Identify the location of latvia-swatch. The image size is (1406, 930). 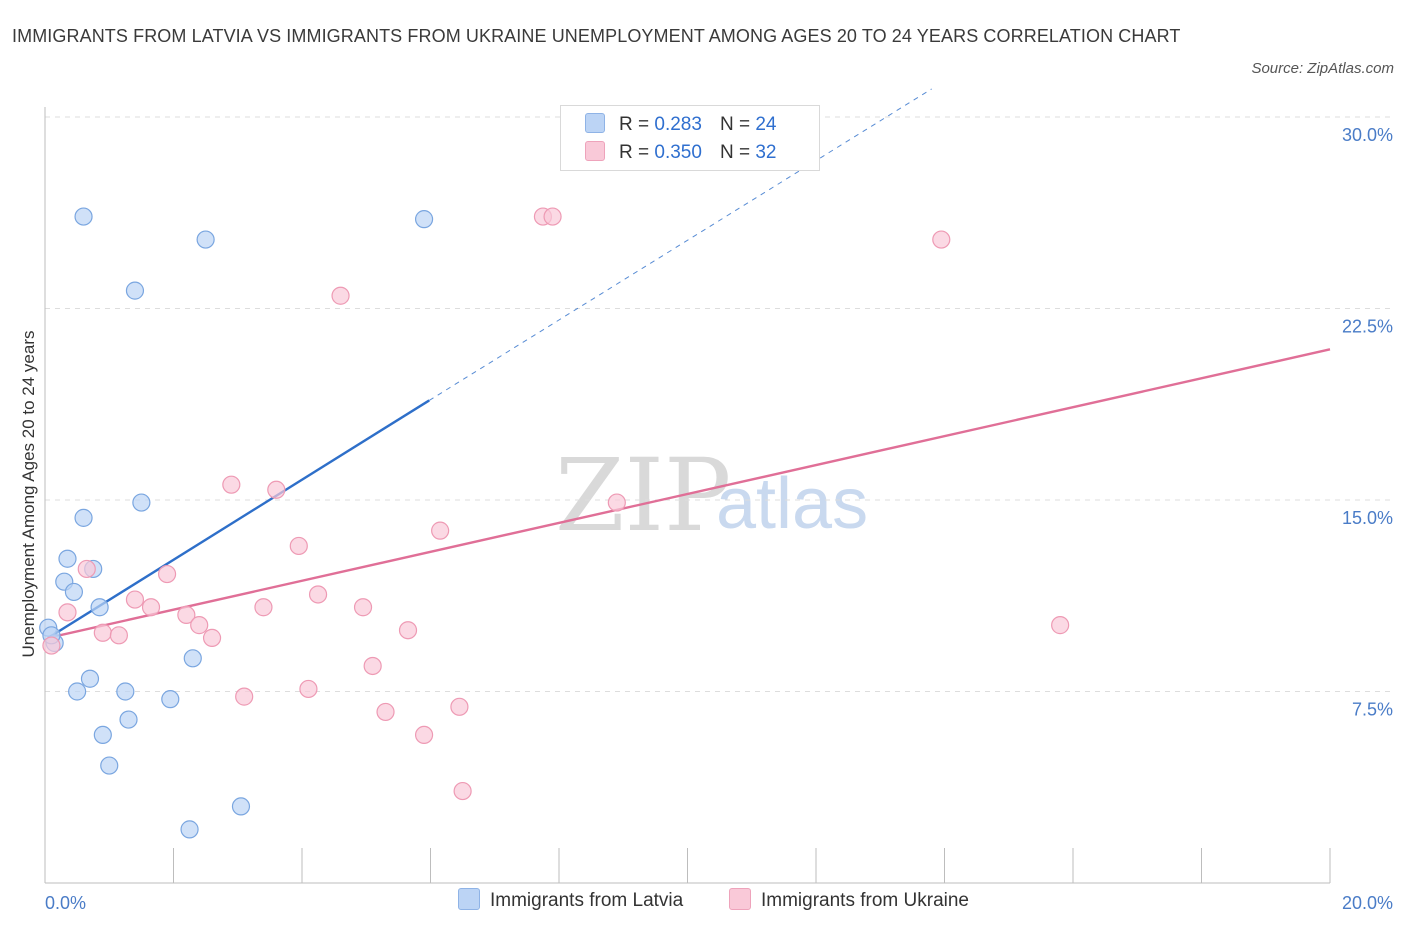
(595, 123).